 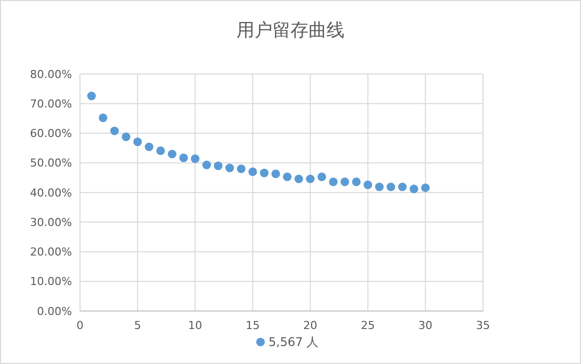 What do you see at coordinates (51, 281) in the screenshot?
I see `y-tick-label: 10.00%` at bounding box center [51, 281].